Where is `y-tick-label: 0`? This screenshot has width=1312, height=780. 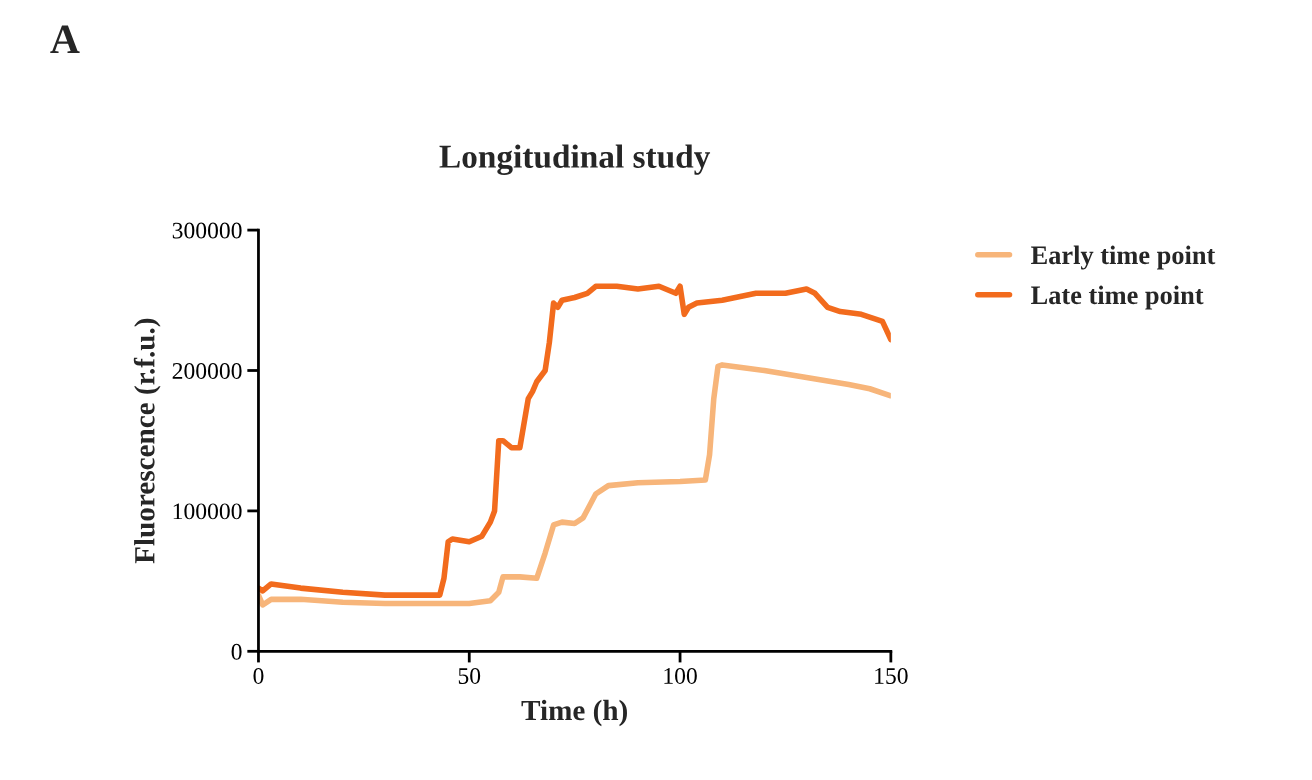 y-tick-label: 0 is located at coordinates (236, 651).